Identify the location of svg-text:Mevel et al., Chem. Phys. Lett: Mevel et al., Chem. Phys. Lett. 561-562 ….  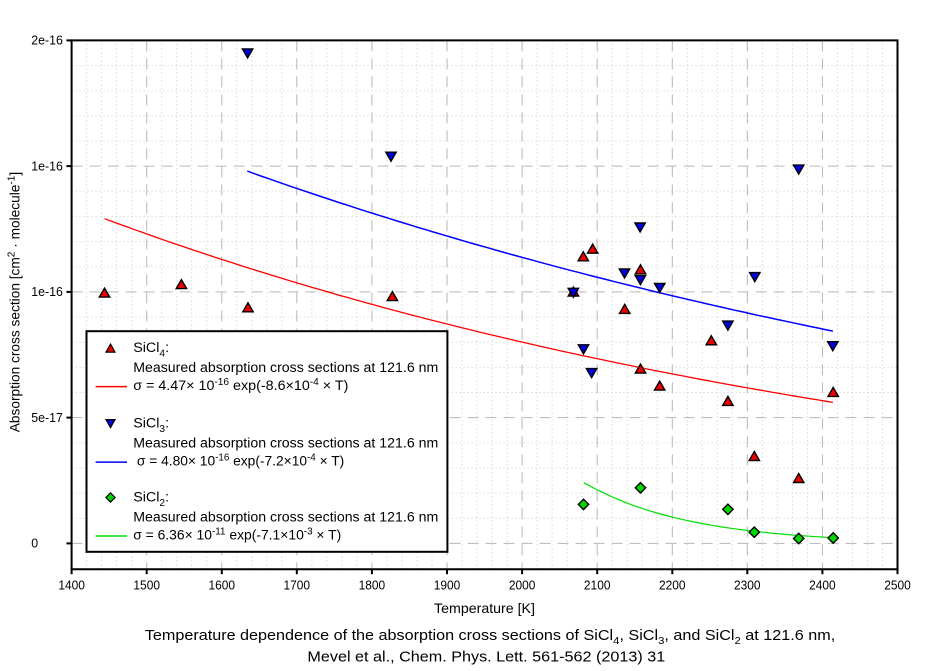
(486, 657).